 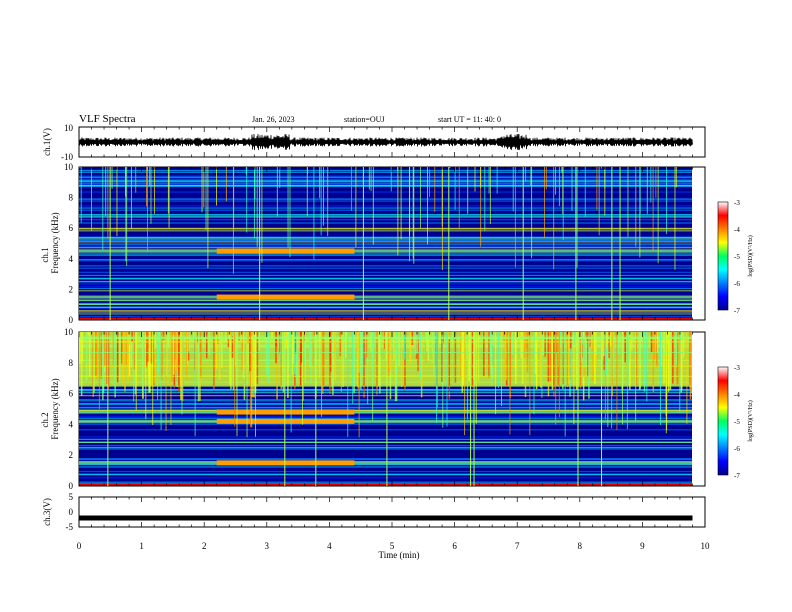 I want to click on ch2-spec-low-band, so click(x=385, y=484).